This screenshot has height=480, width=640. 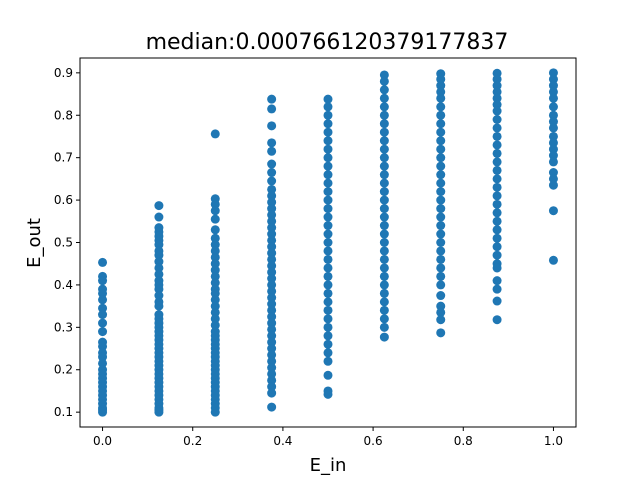 What do you see at coordinates (328, 437) in the screenshot?
I see `x-axis-ticks: 0.0 0.2 0.4 0.6 0.8 1.0` at bounding box center [328, 437].